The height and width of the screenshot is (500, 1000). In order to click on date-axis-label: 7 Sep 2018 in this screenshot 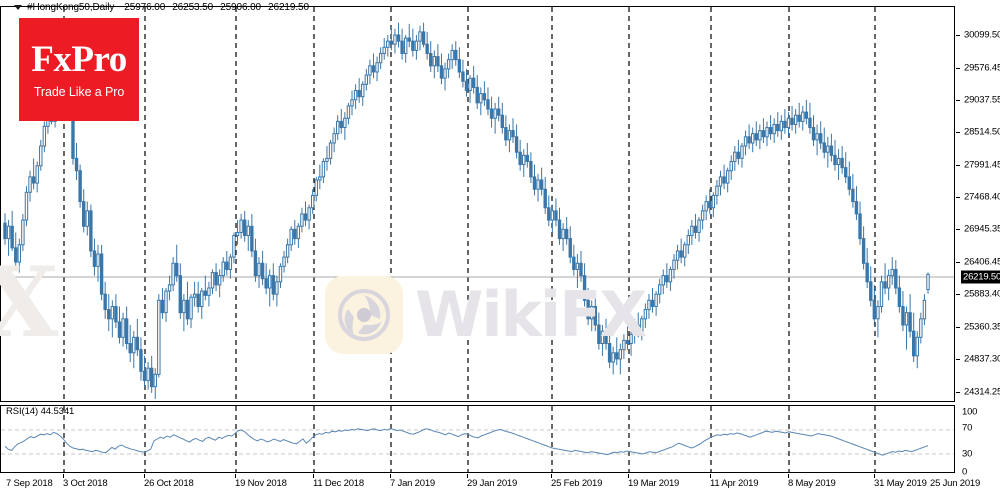, I will do `click(29, 483)`.